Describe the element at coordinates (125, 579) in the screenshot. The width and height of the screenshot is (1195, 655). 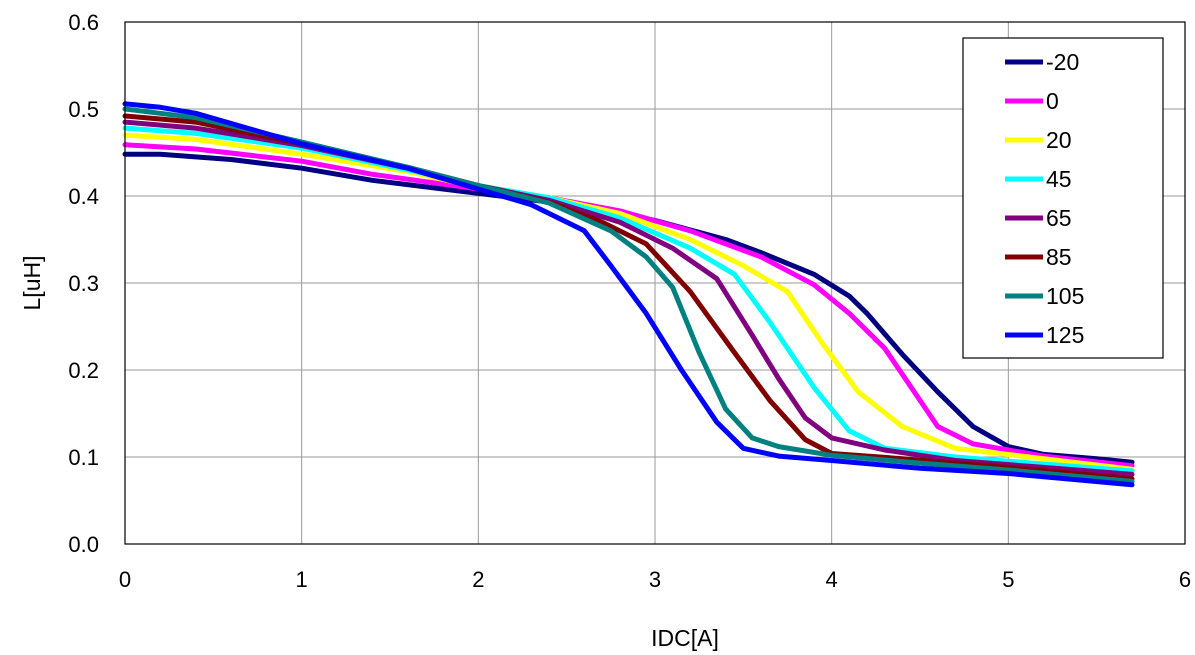
I see `x-tick-label: 0` at that location.